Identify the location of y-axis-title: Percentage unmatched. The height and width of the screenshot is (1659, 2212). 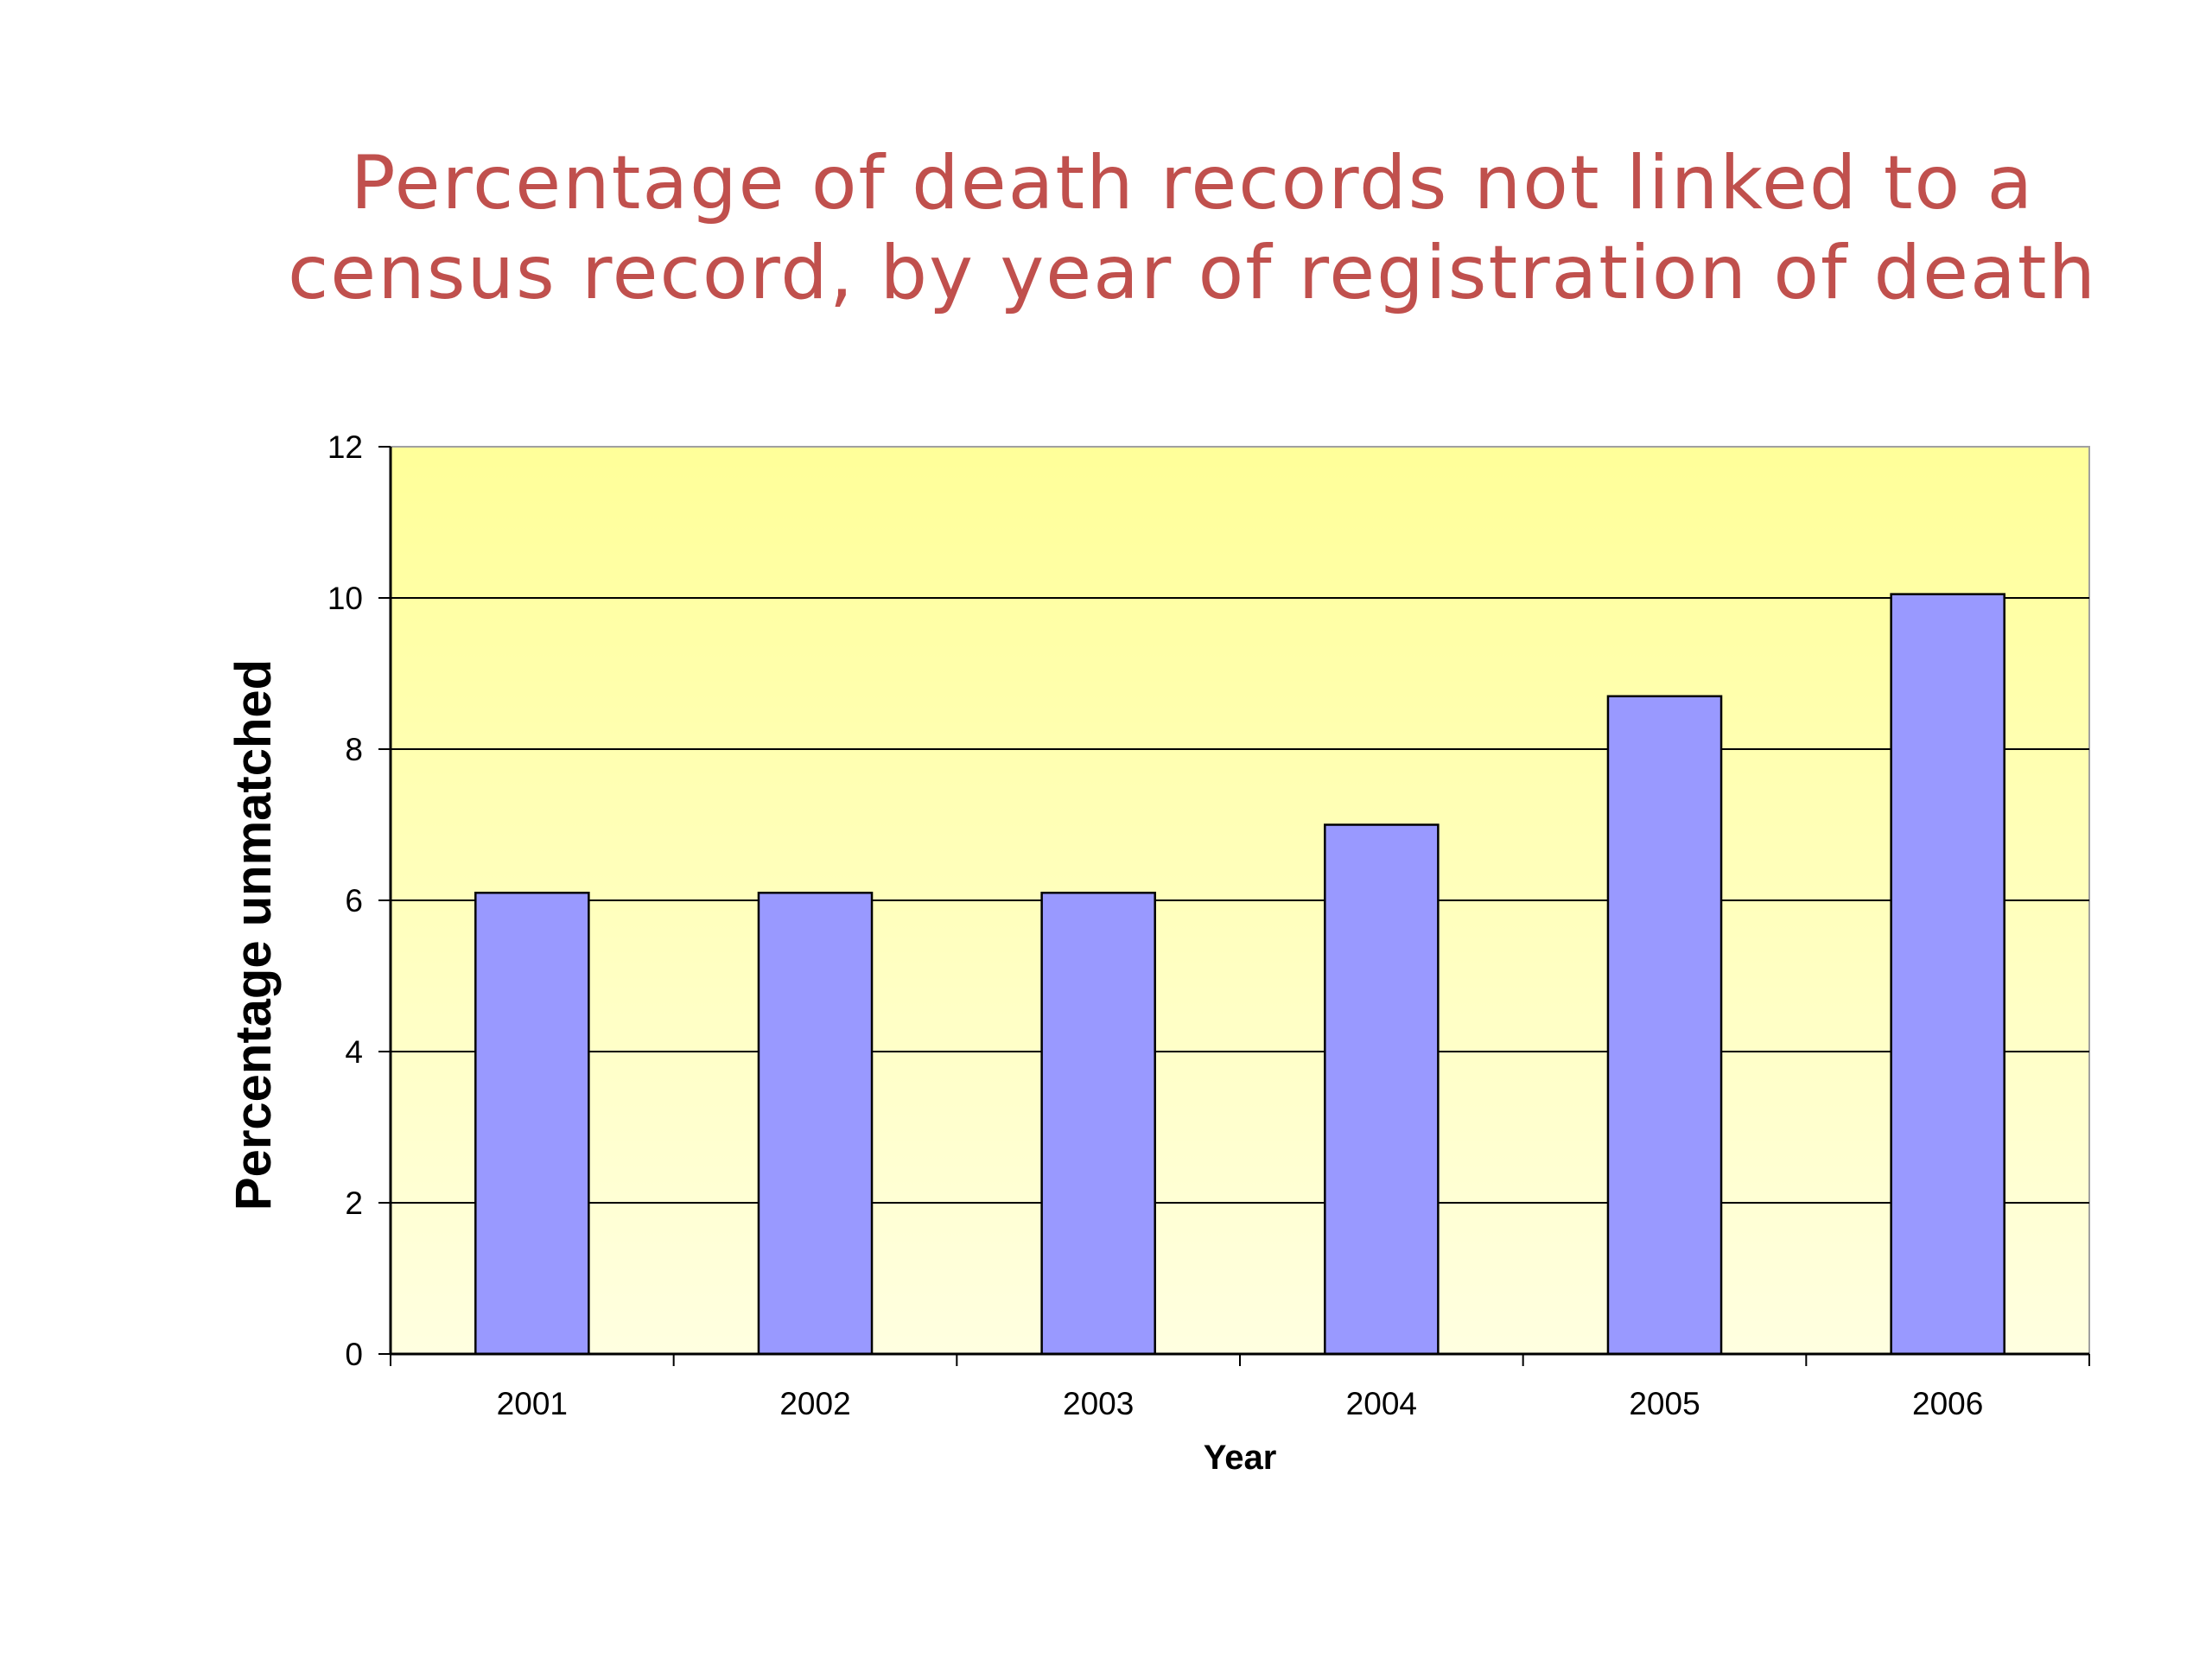
(254, 935).